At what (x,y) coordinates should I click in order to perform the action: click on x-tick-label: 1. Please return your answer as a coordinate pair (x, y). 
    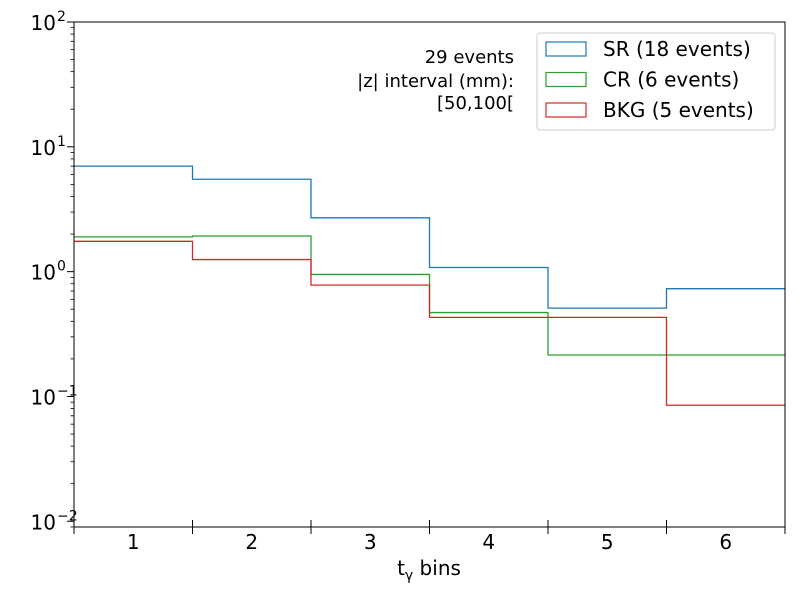
    Looking at the image, I should click on (133, 542).